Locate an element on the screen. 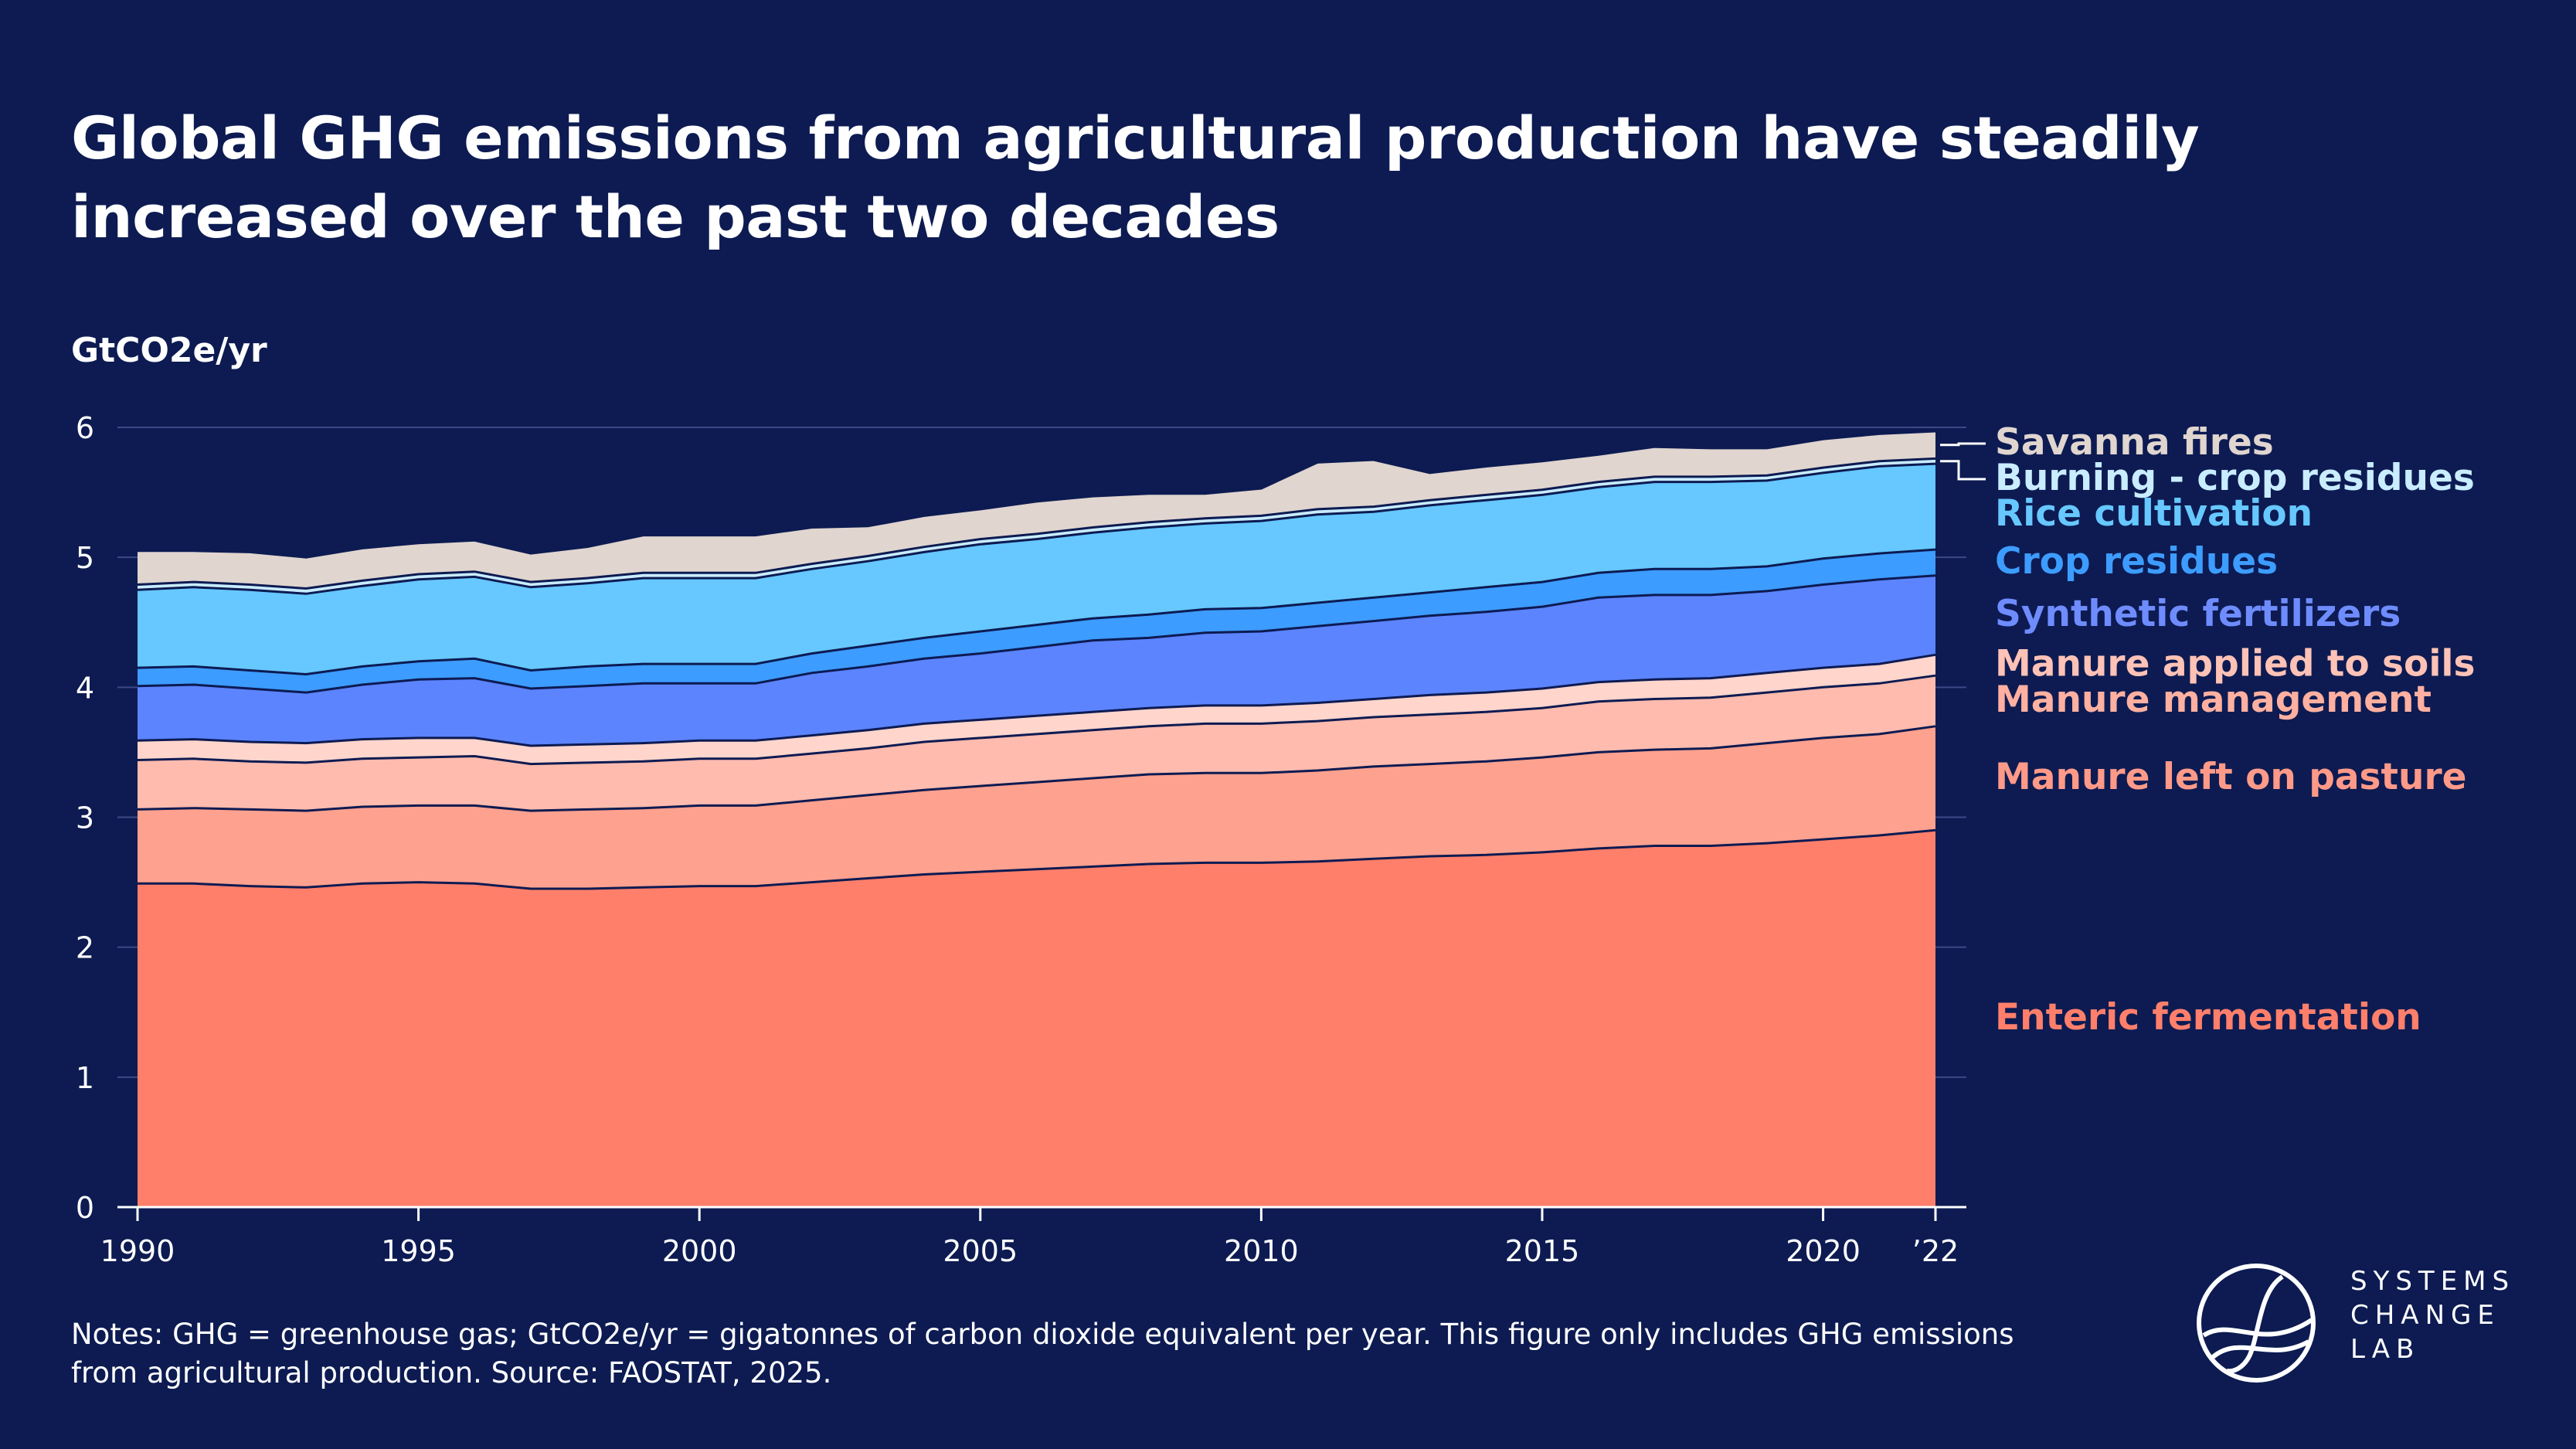 This screenshot has height=1449, width=2576. boundary-burning-crop-residues is located at coordinates (1036, 524).